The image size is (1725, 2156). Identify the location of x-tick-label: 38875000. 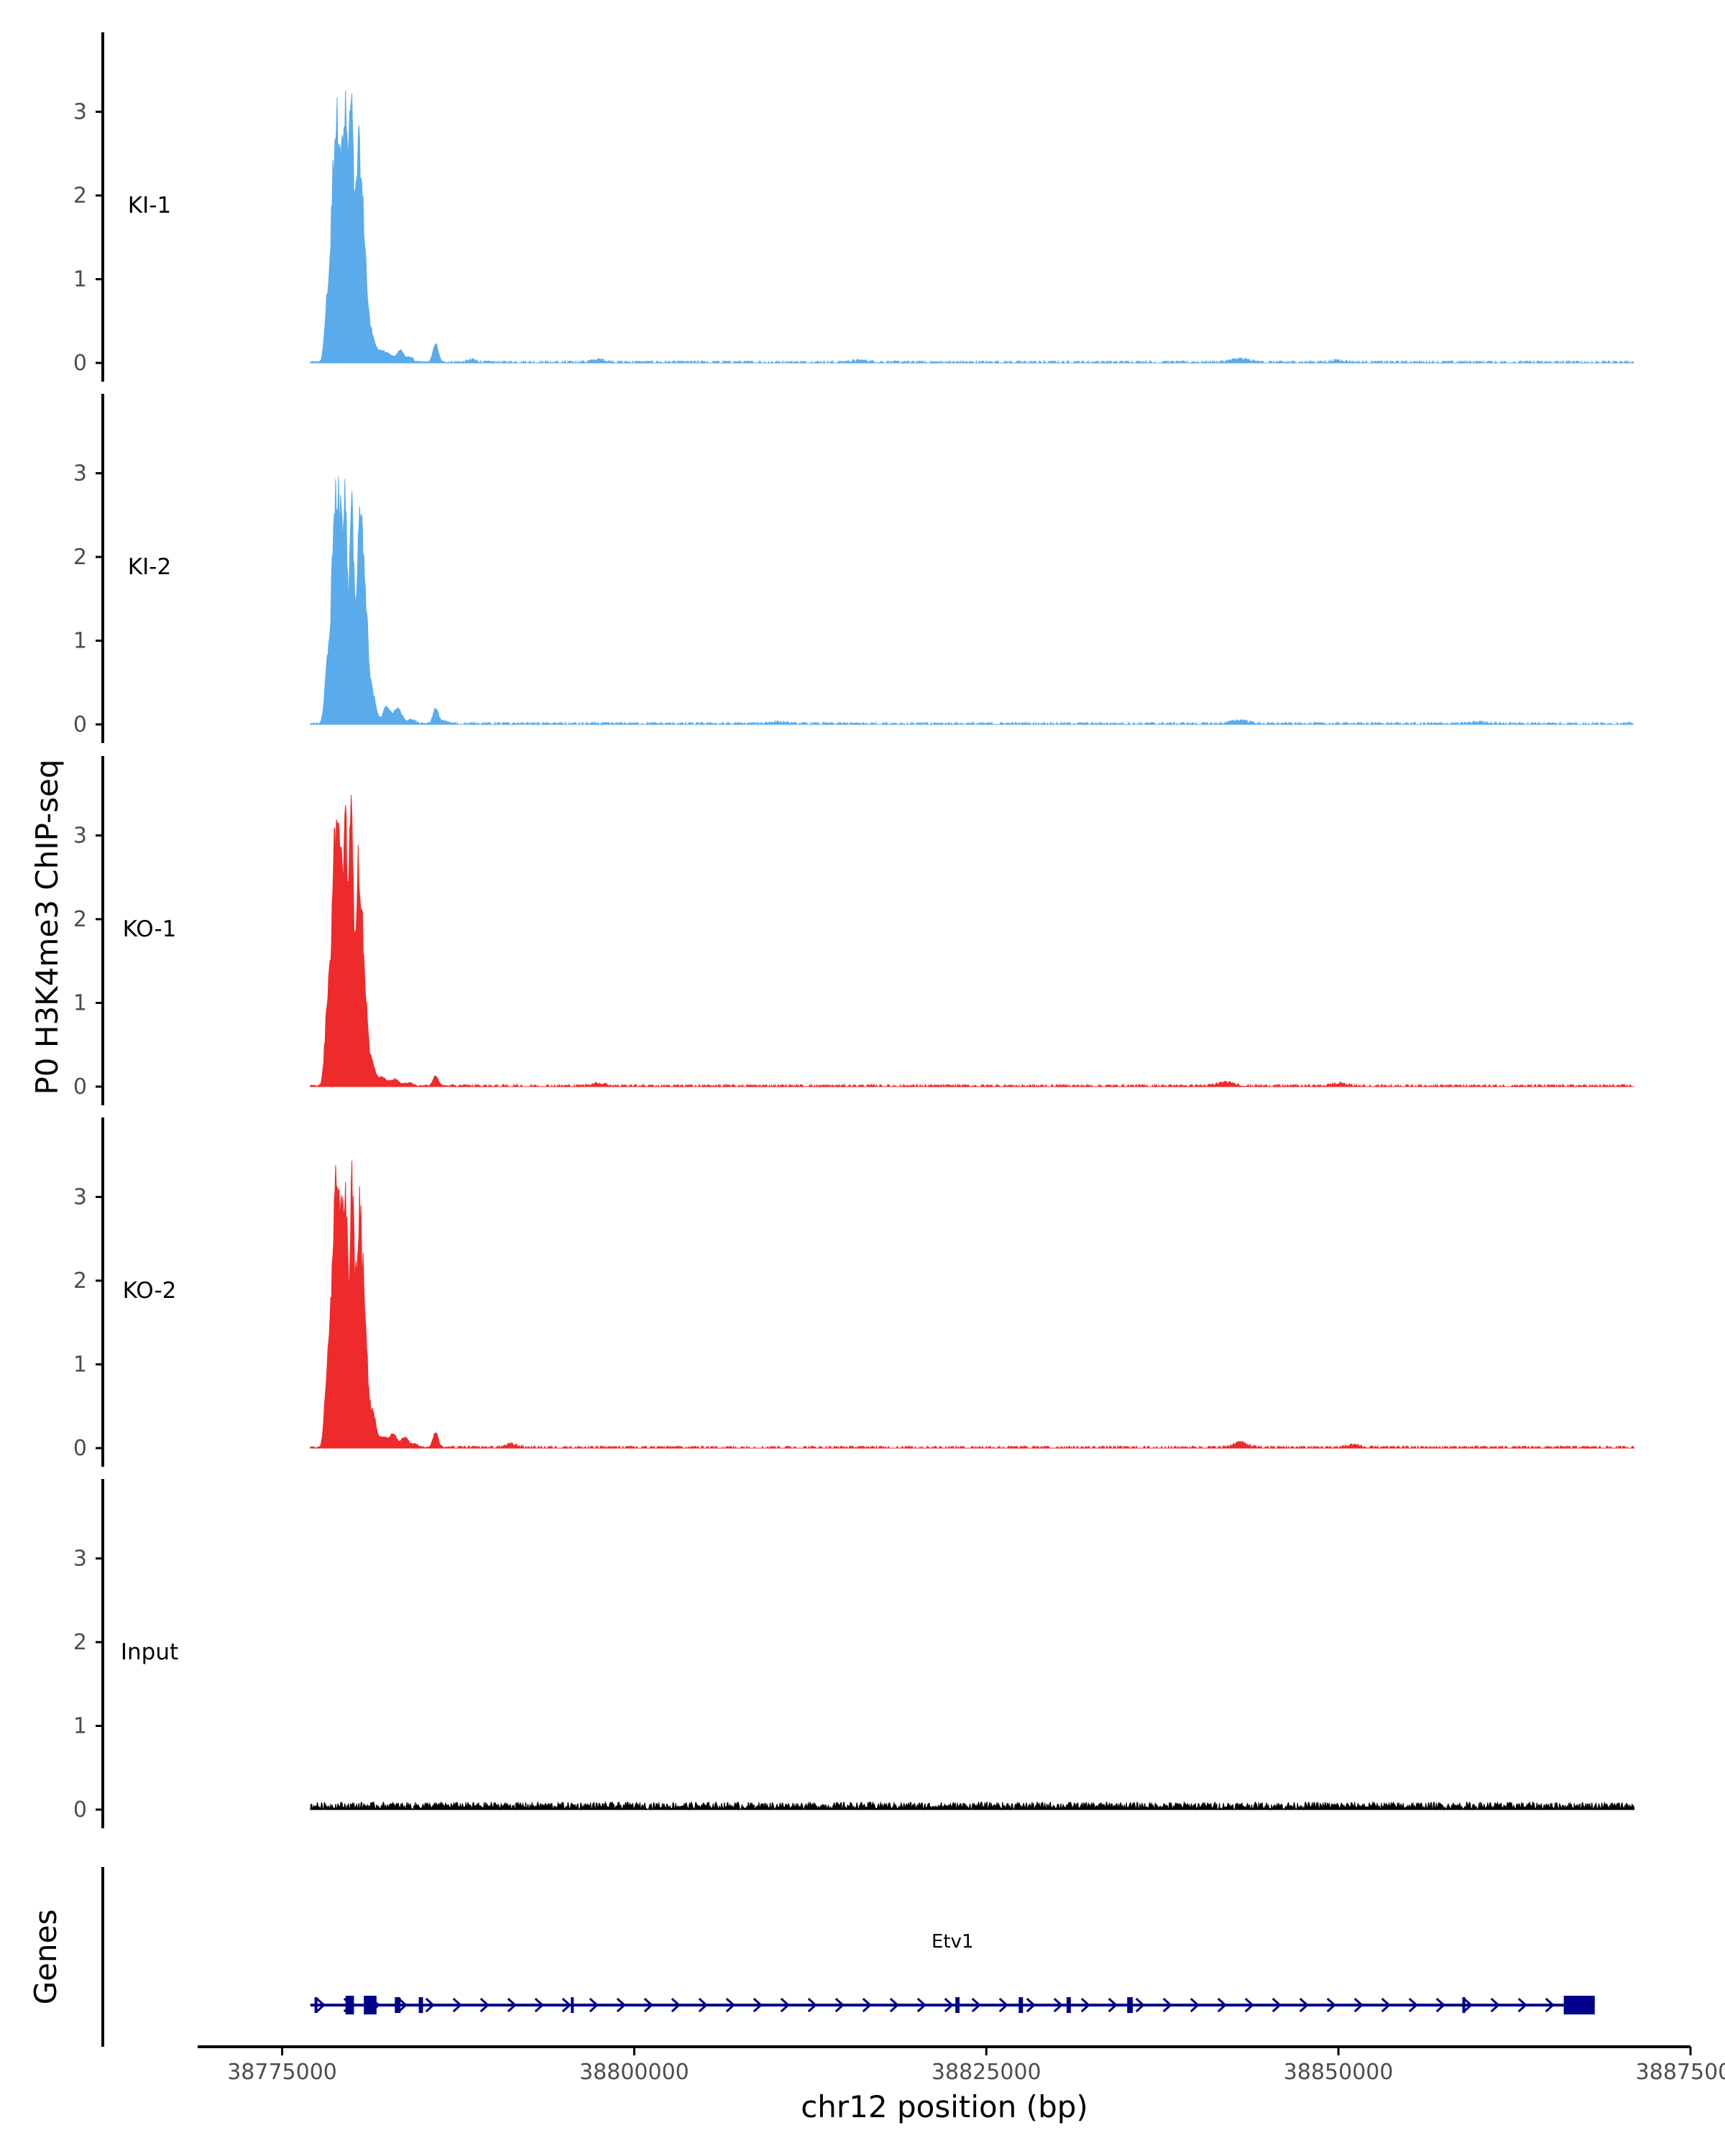
(1680, 2072).